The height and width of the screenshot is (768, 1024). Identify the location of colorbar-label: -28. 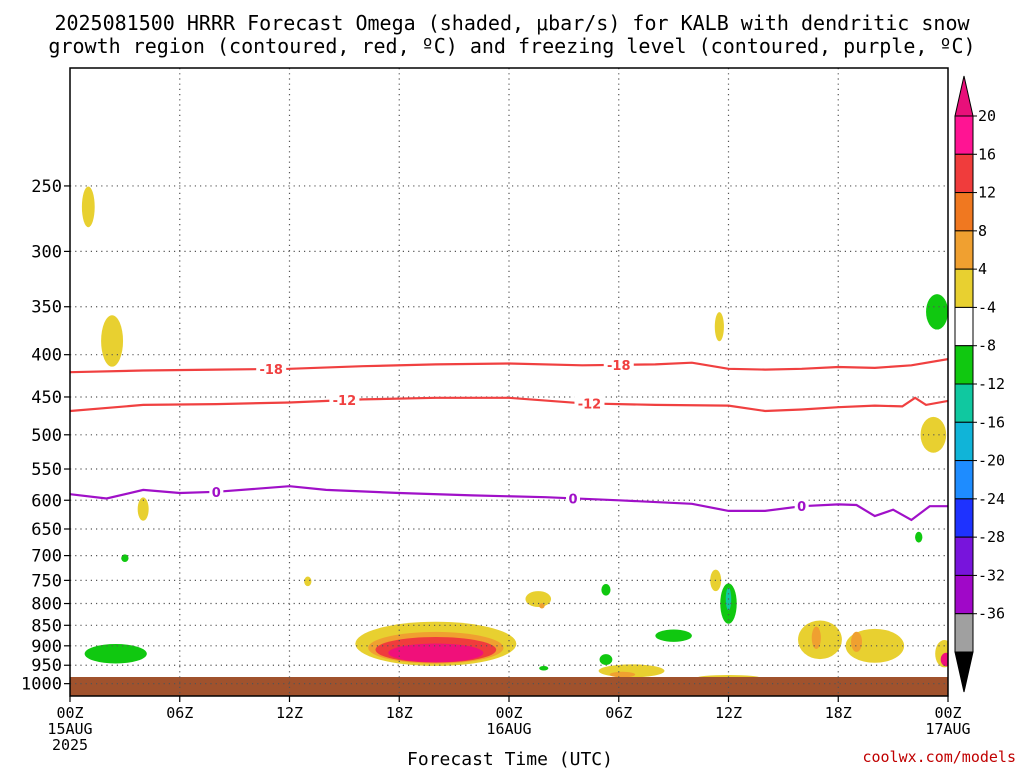
(991, 537).